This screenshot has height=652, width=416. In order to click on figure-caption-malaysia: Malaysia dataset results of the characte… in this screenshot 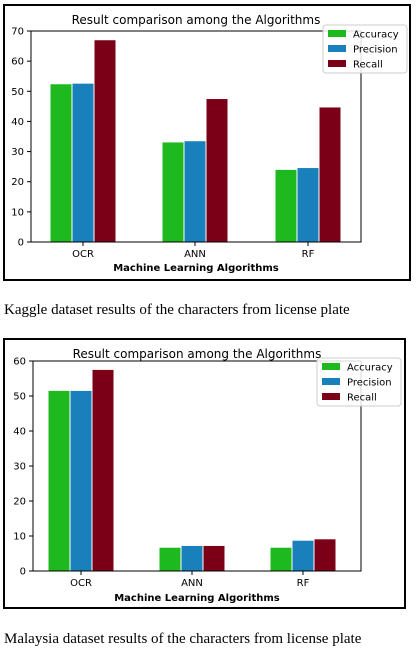, I will do `click(183, 639)`.